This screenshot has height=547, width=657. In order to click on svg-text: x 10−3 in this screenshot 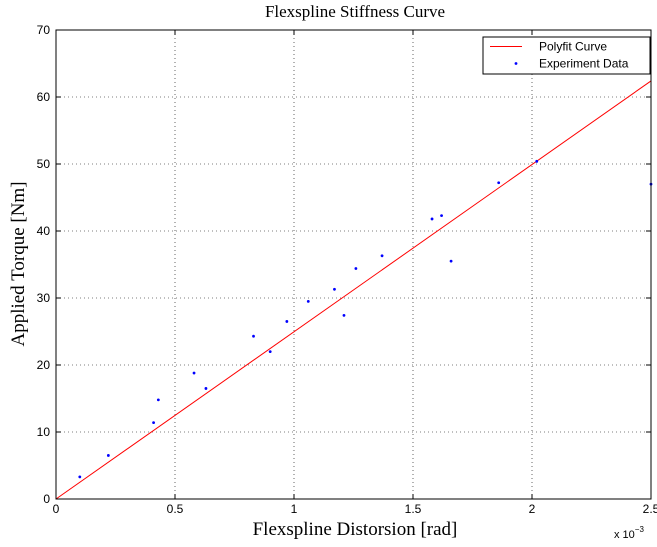, I will do `click(629, 533)`.